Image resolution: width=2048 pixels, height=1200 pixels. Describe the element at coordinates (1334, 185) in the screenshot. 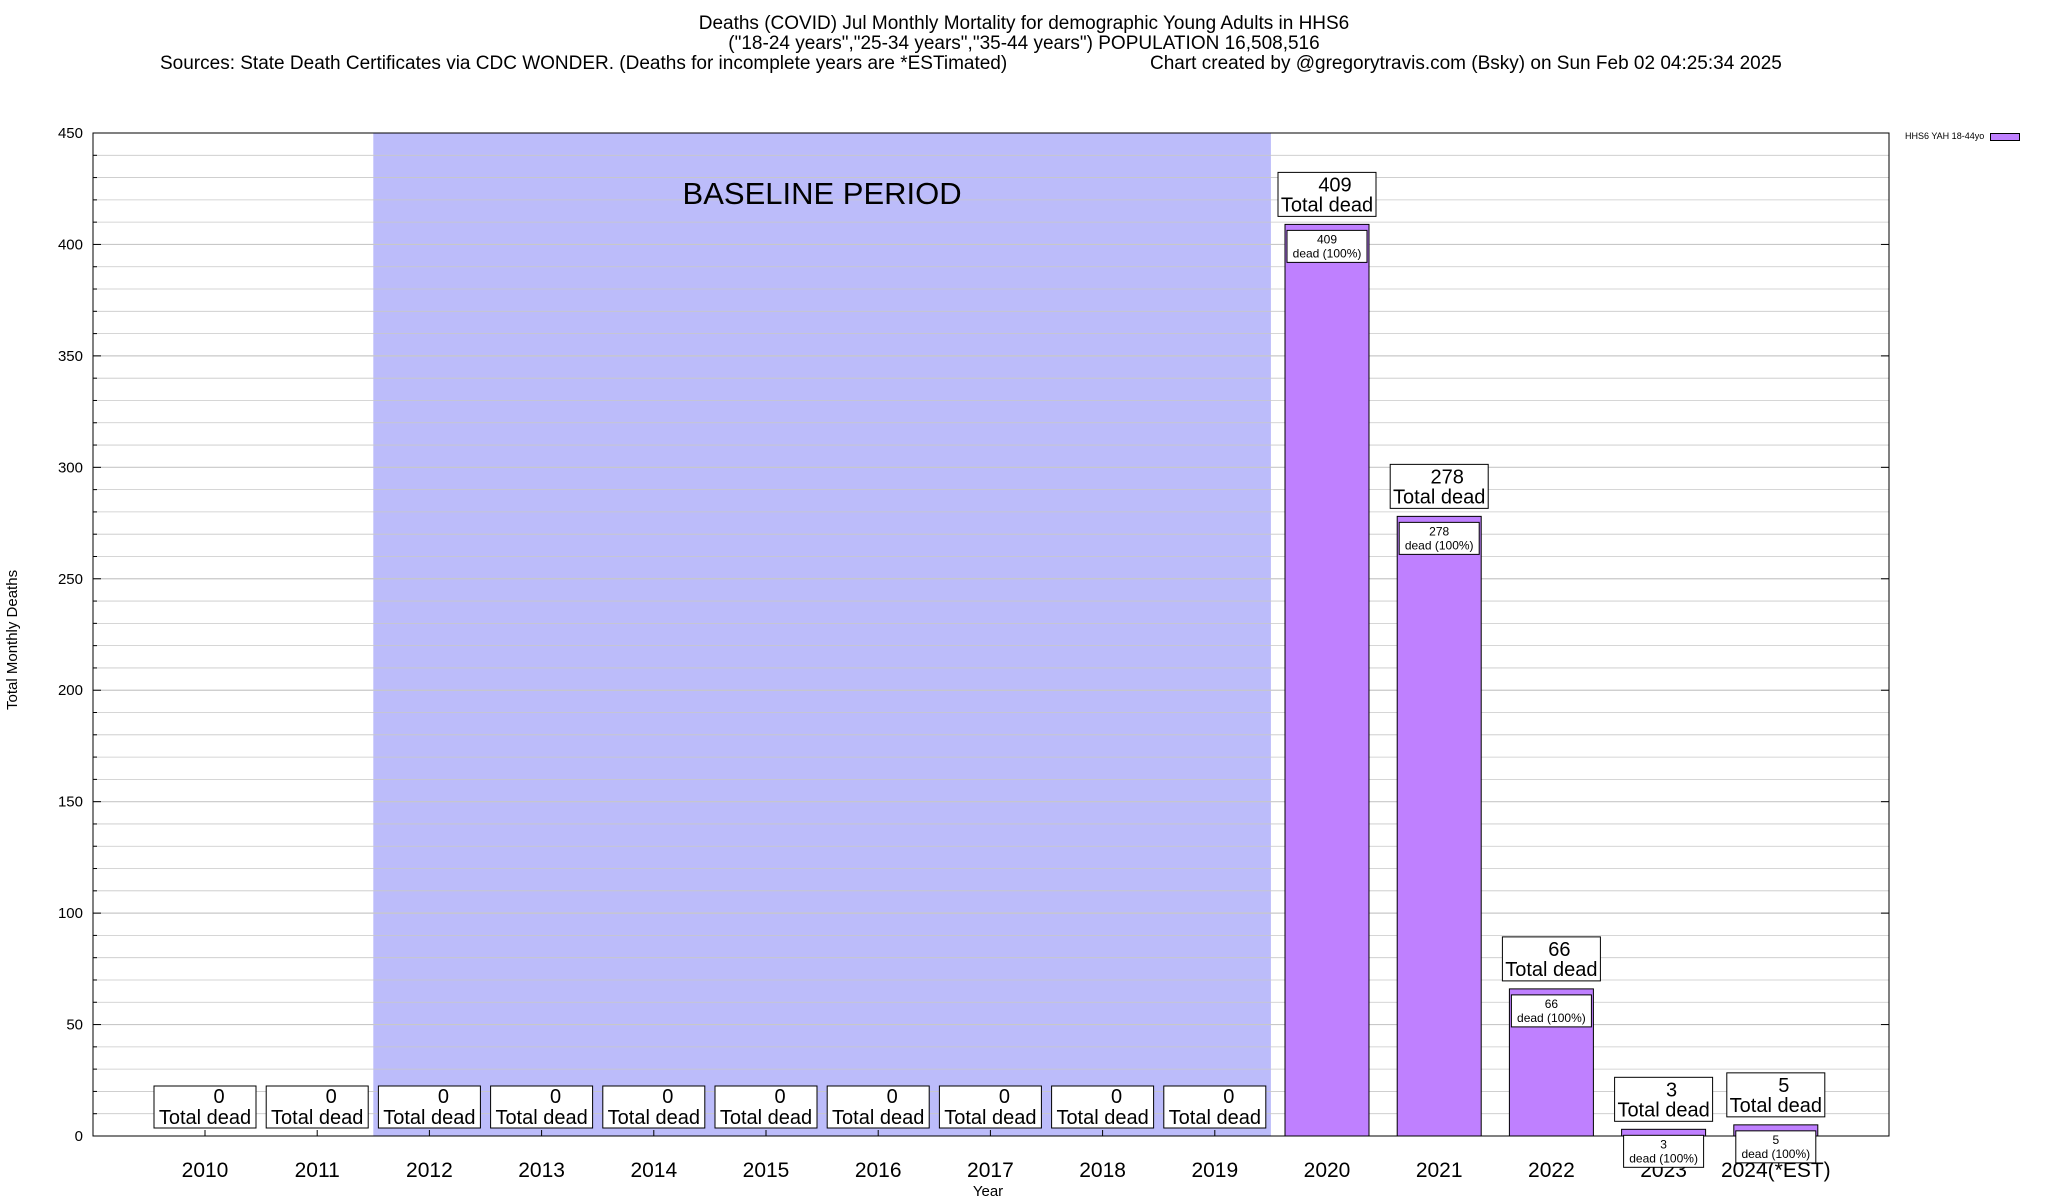

I see `total-value-label: 409` at that location.